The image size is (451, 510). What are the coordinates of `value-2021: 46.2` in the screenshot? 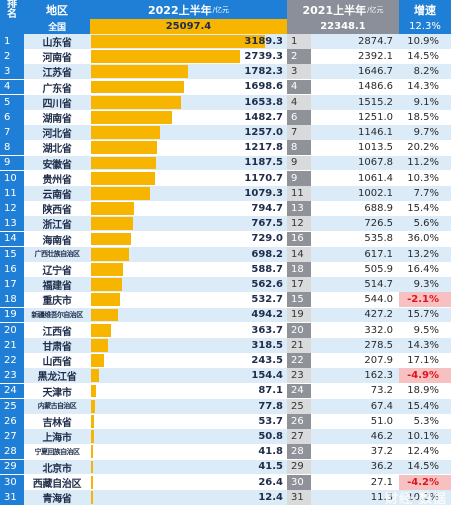 It's located at (355, 436).